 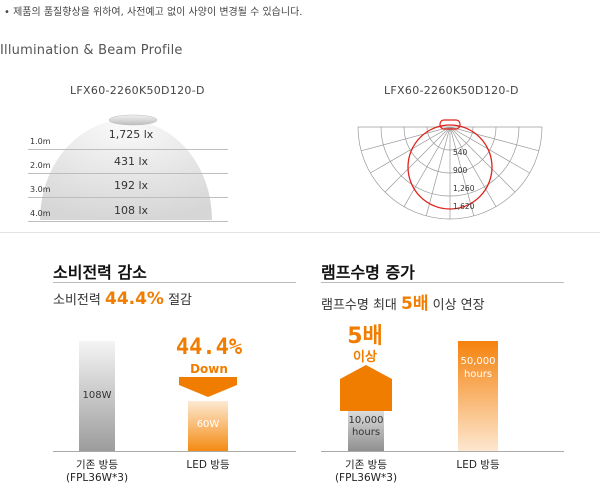 What do you see at coordinates (460, 170) in the screenshot?
I see `polar-ring-label: 900` at bounding box center [460, 170].